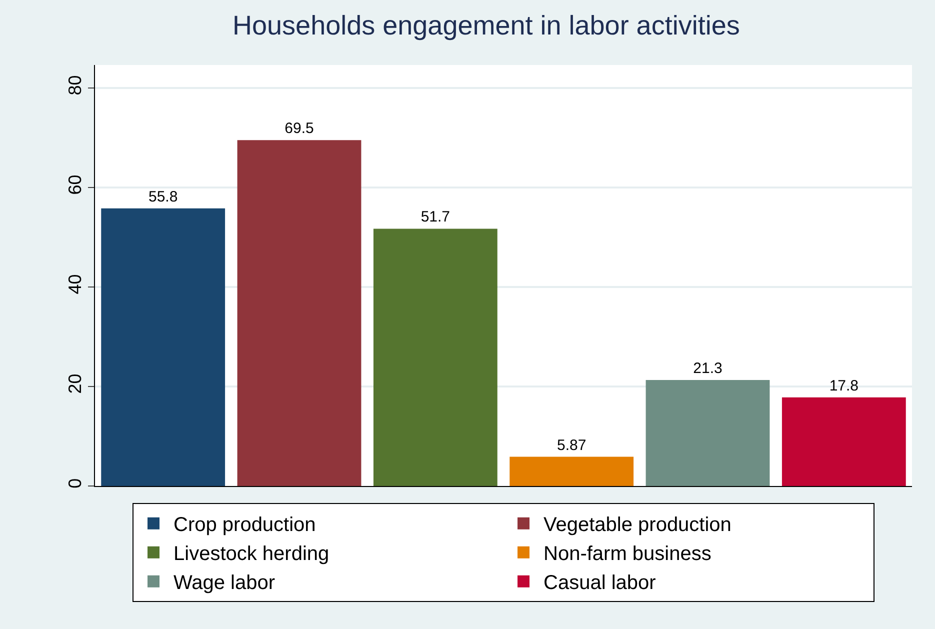  I want to click on y-tick-label: 40, so click(74, 284).